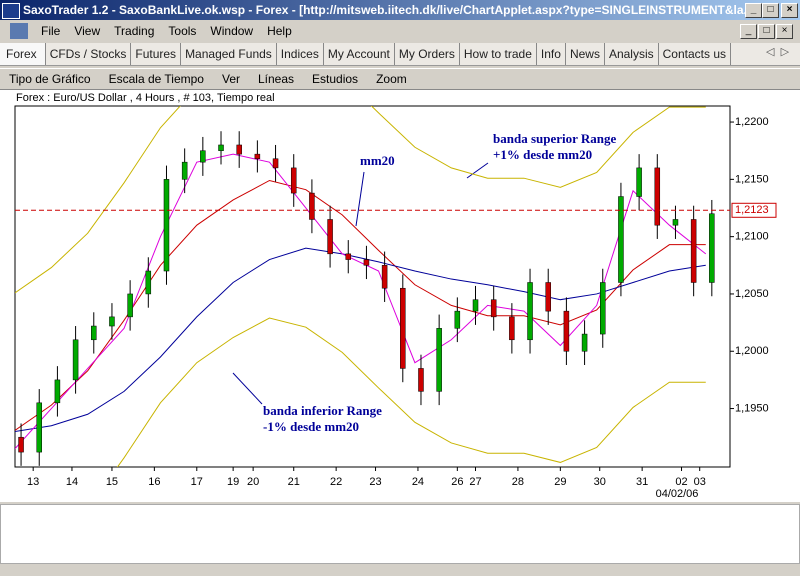 The image size is (800, 576). I want to click on annotation: +1% desde mm20, so click(542, 154).